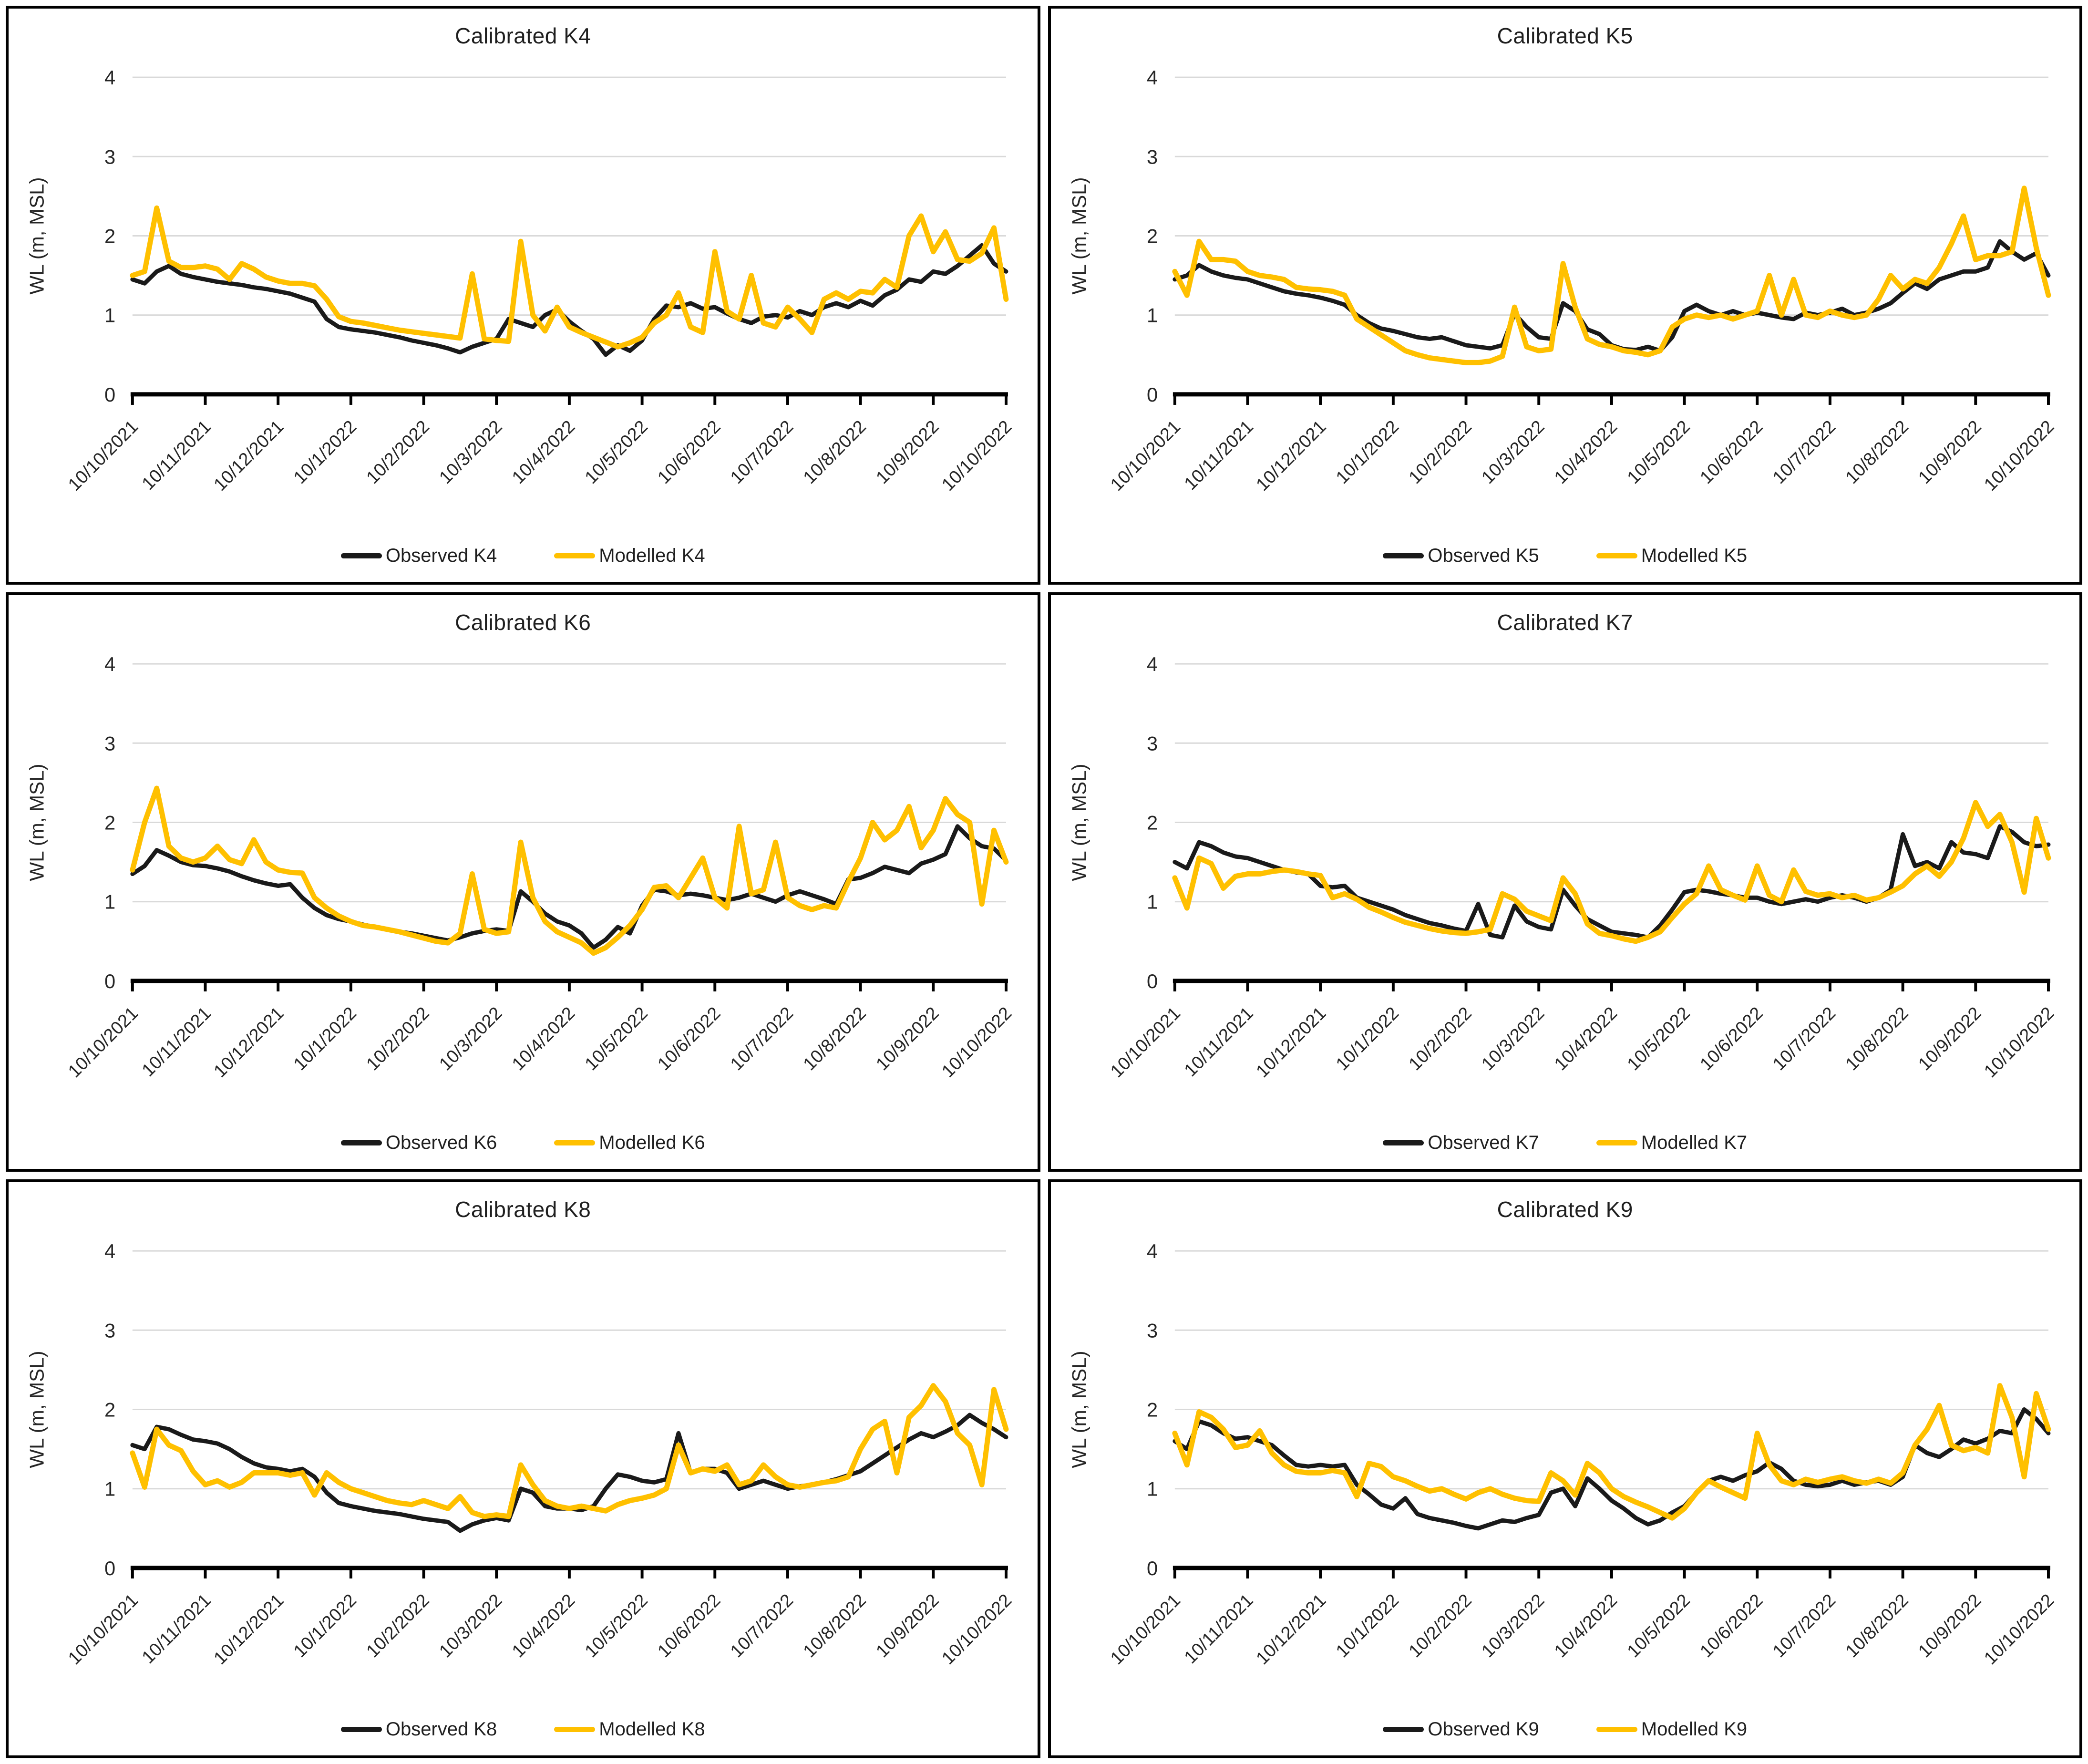 The width and height of the screenshot is (2088, 1764). What do you see at coordinates (1672, 1143) in the screenshot?
I see `legend-item-modelled: Modelled K7` at bounding box center [1672, 1143].